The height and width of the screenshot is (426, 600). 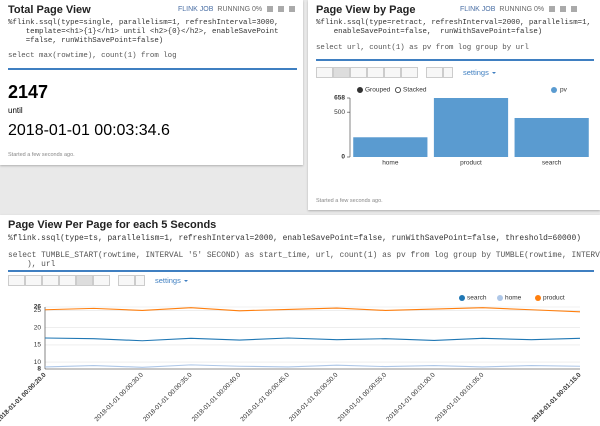 What do you see at coordinates (89, 130) in the screenshot?
I see `result-time: 2018-01-01 00:03:34.6` at bounding box center [89, 130].